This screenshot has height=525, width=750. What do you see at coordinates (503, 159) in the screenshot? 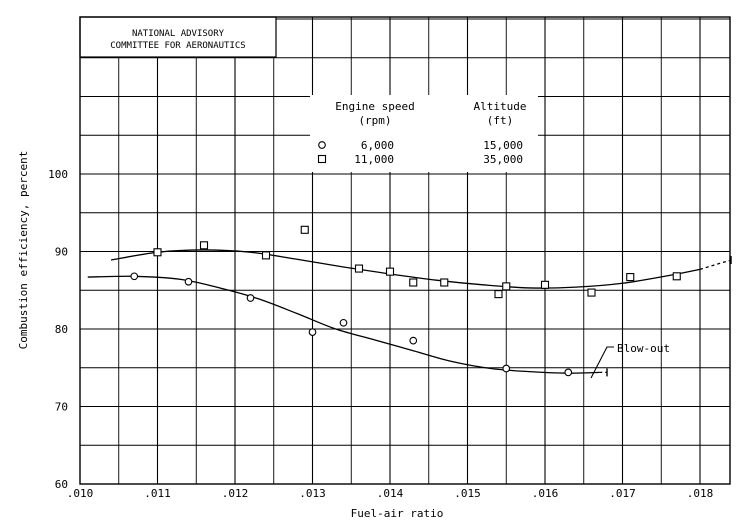
I see `legend-altitude-row-2: 35,000` at bounding box center [503, 159].